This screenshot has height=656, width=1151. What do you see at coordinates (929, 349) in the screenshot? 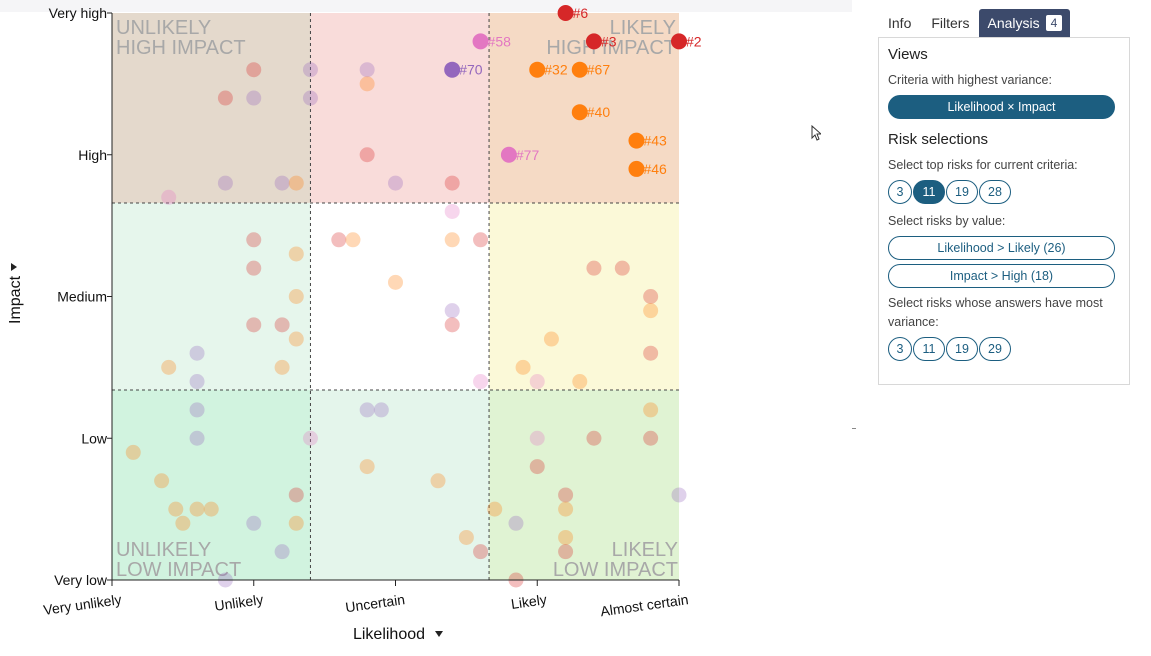
I see `variance-11-button: 11` at bounding box center [929, 349].